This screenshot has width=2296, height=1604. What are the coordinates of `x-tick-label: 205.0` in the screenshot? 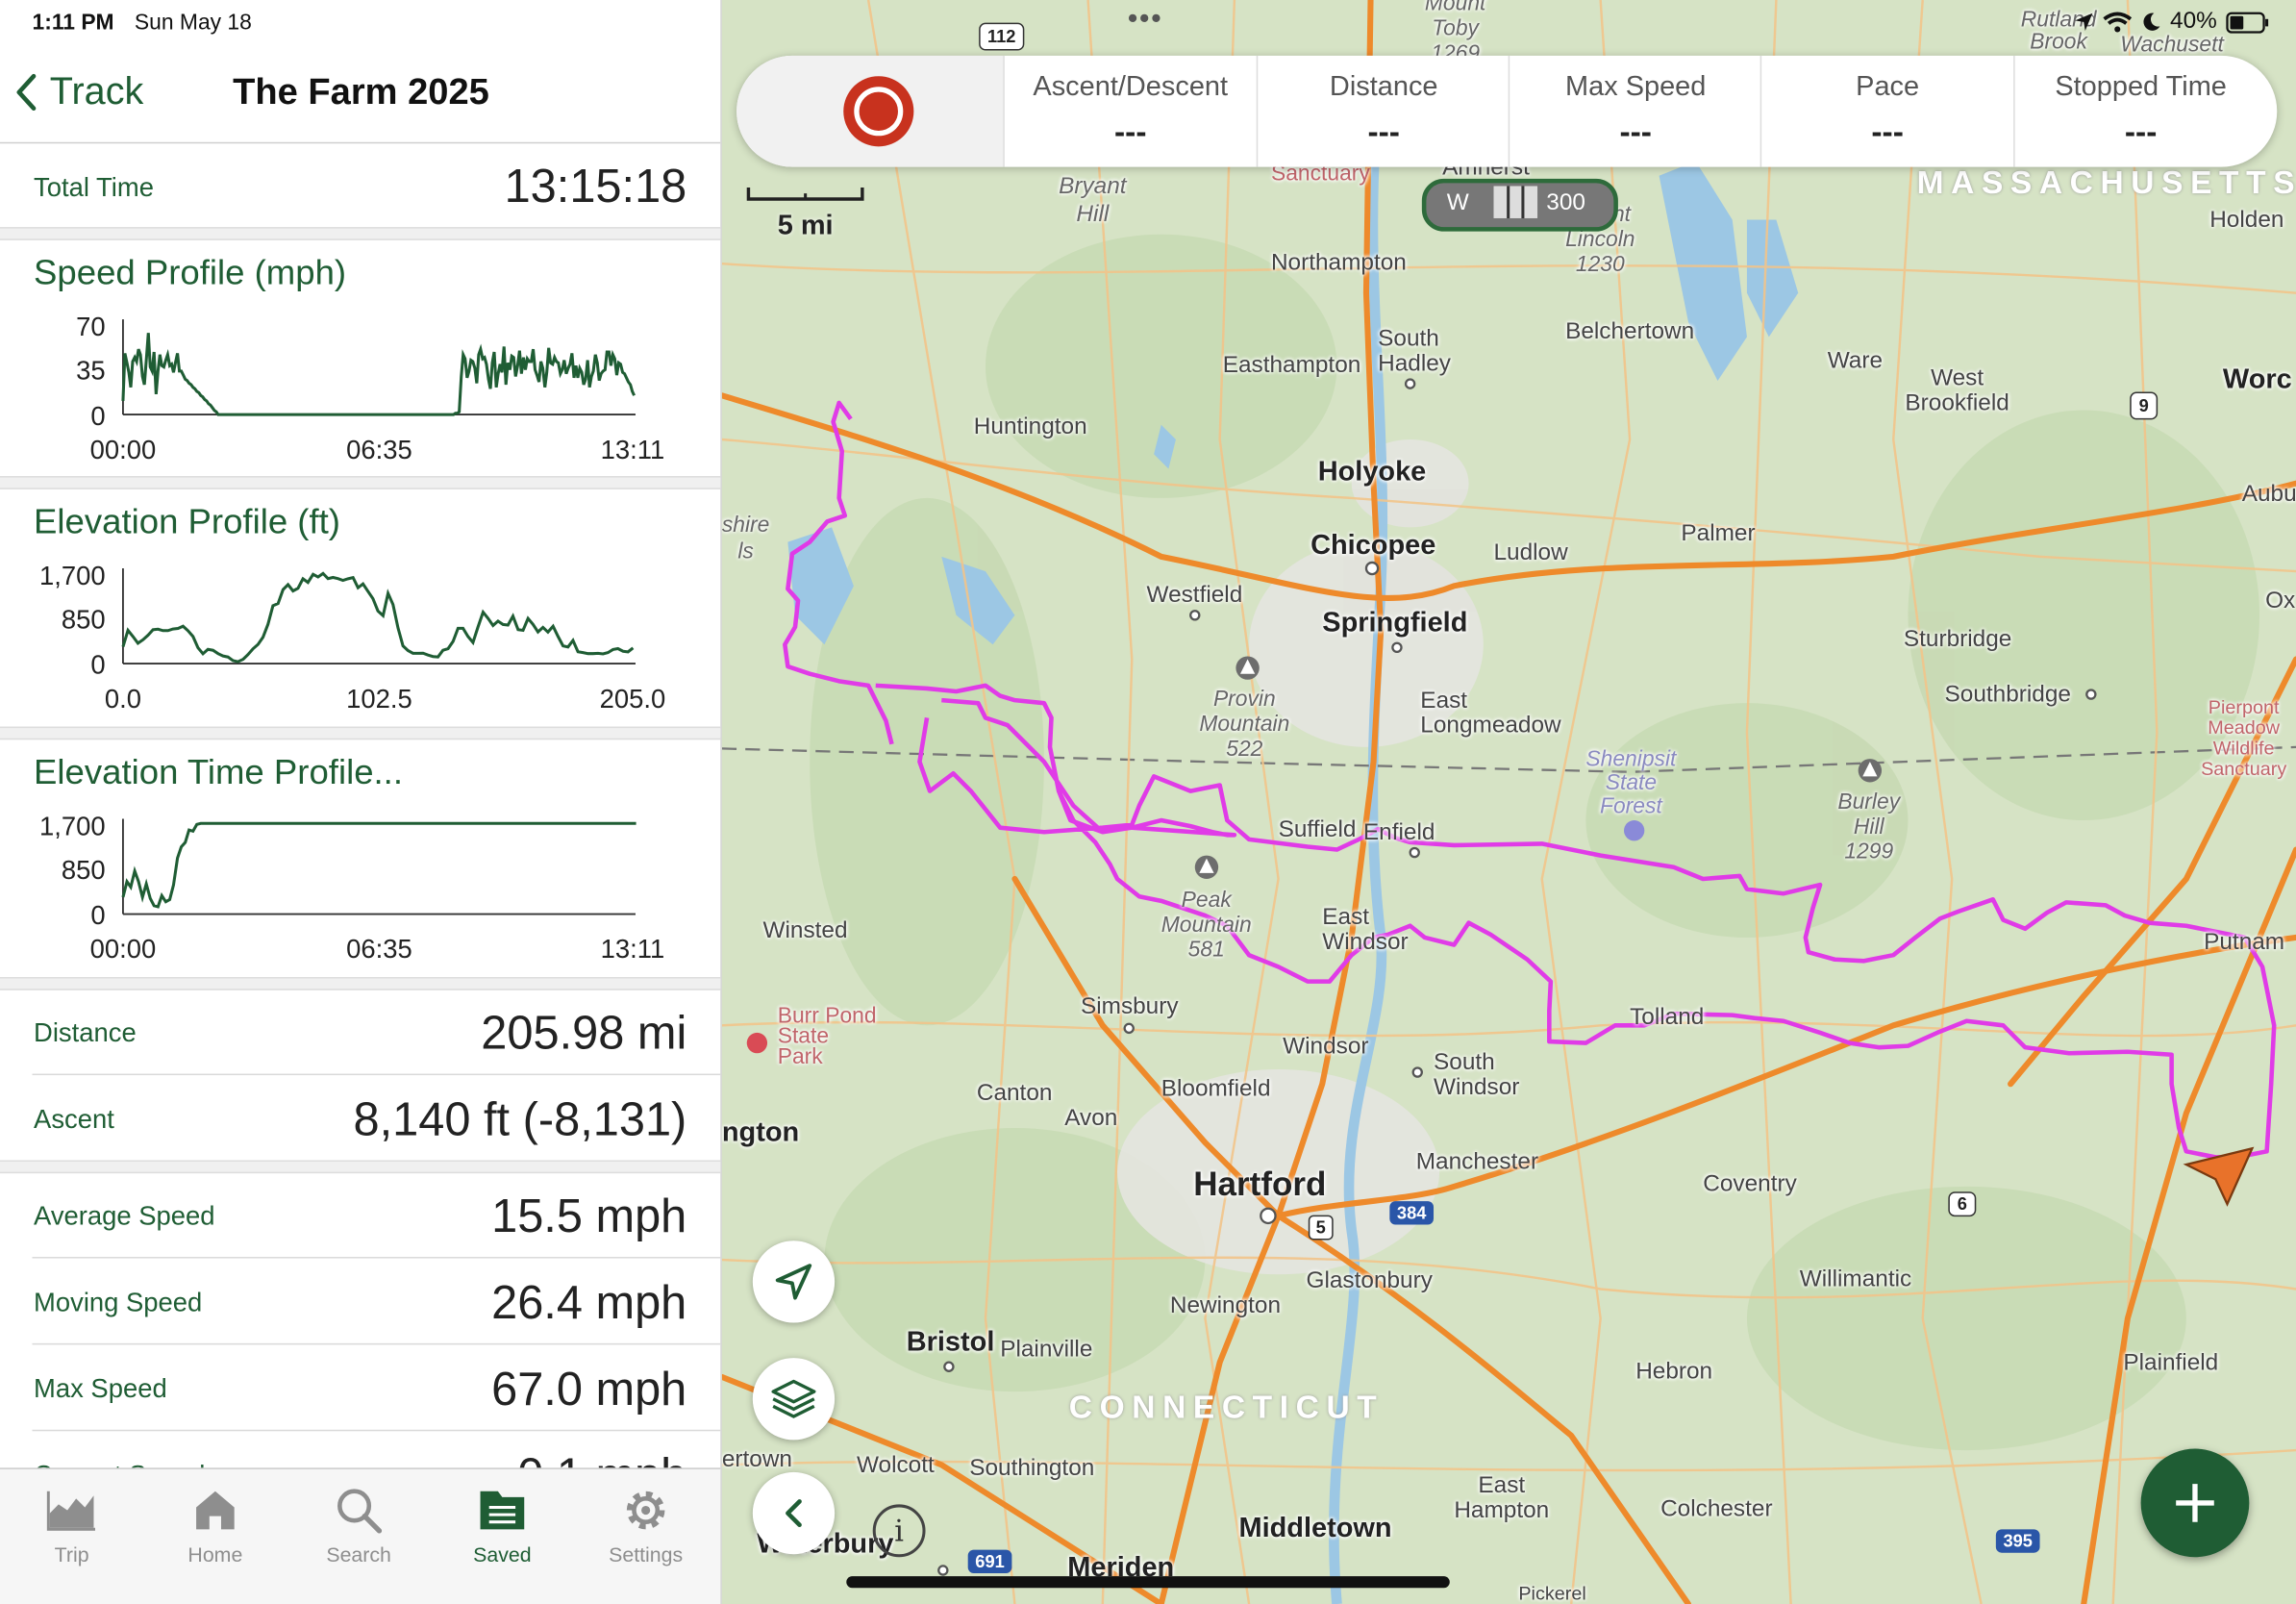 It's located at (633, 699).